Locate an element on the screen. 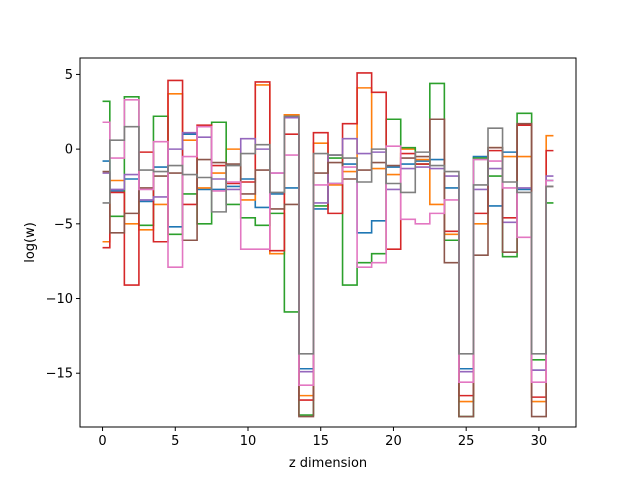 The width and height of the screenshot is (640, 480). x-axis-label: z dimension is located at coordinates (328, 463).